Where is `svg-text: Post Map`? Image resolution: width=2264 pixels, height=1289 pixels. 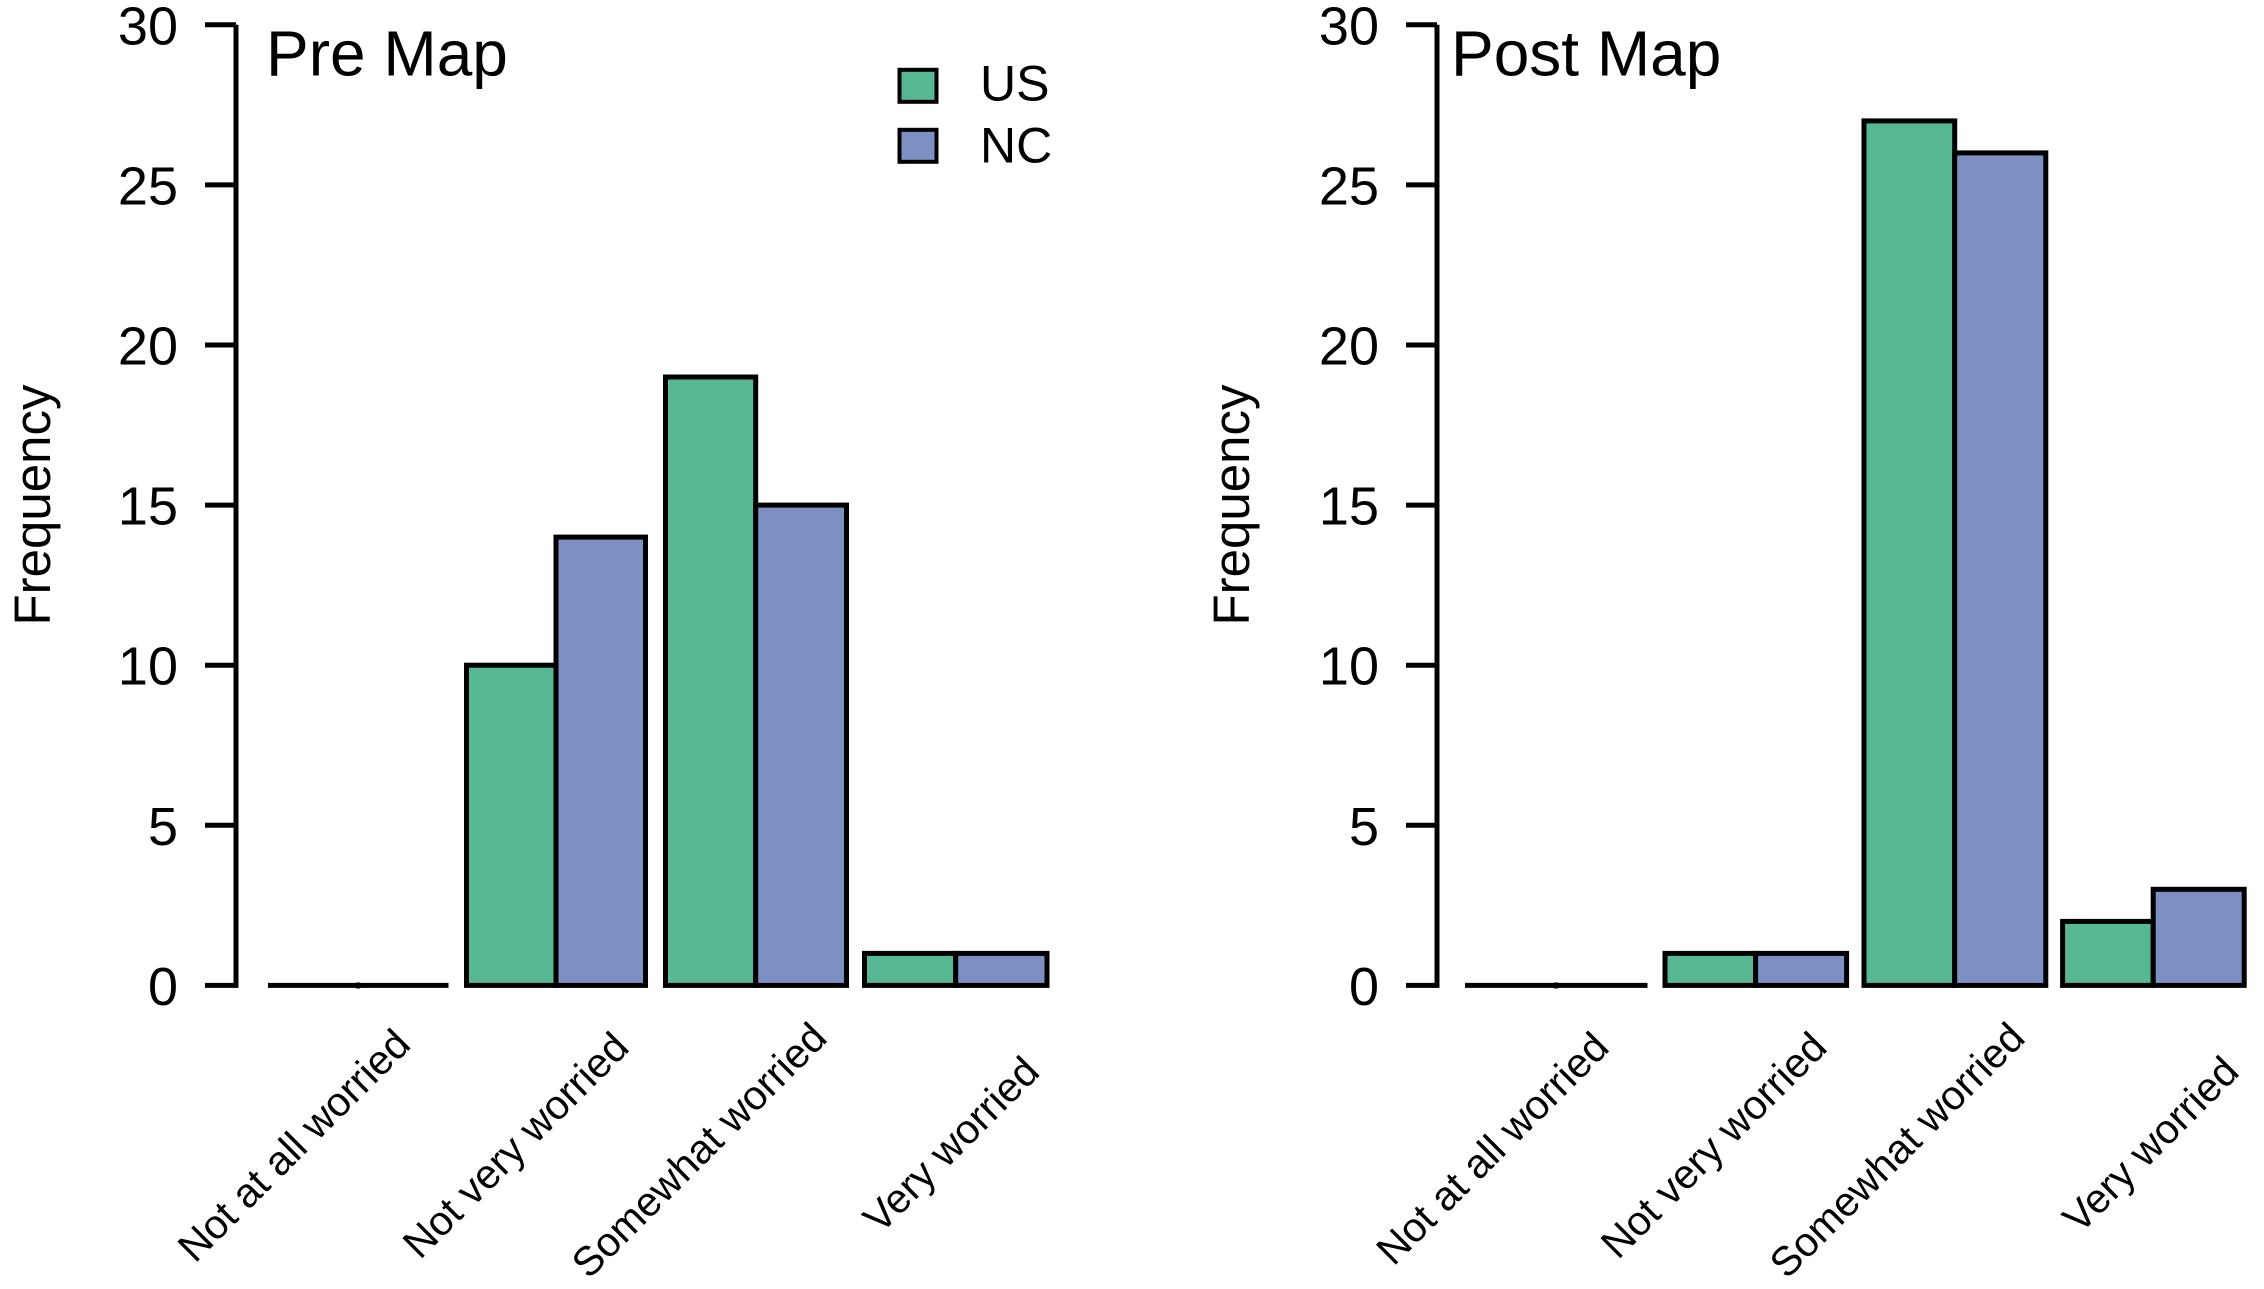 svg-text: Post Map is located at coordinates (1586, 54).